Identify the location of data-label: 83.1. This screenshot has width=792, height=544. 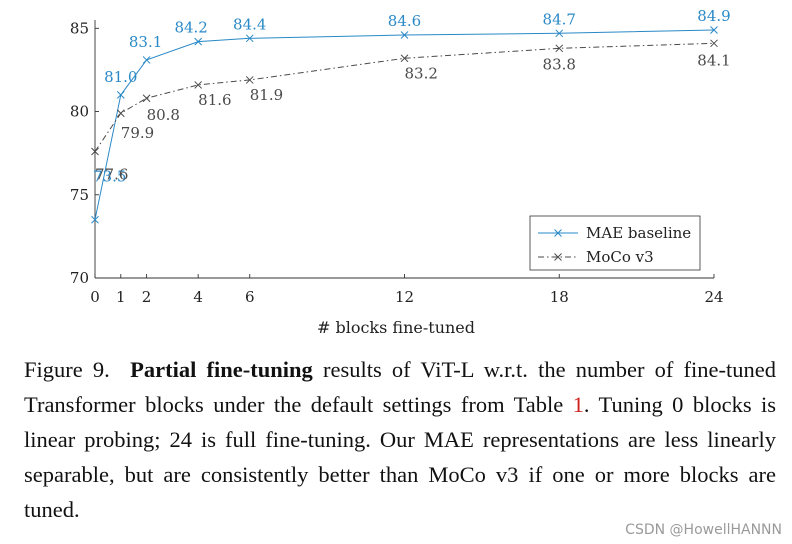
(145, 42).